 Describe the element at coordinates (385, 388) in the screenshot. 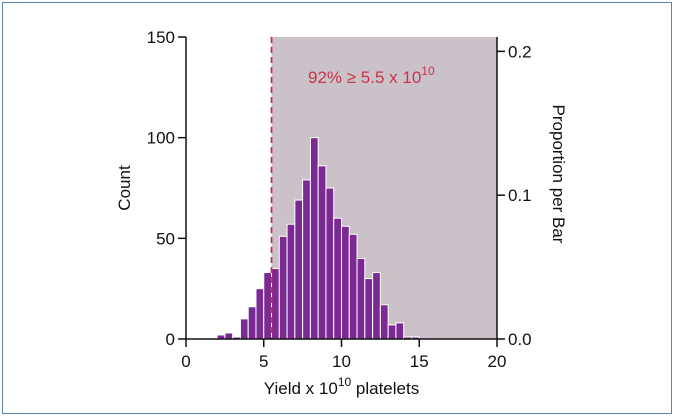

I see `x-axis-title-rest: platelets` at that location.